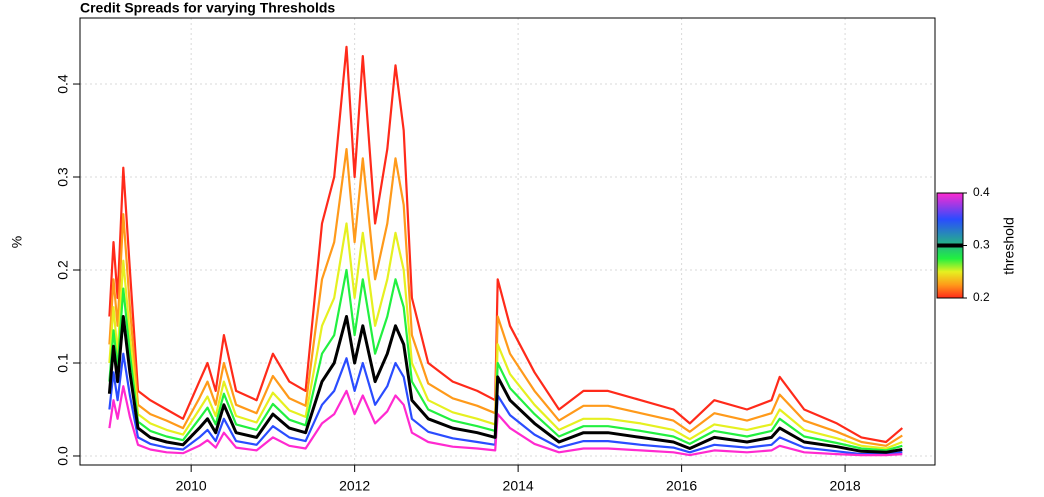 The height and width of the screenshot is (497, 1044). Describe the element at coordinates (981, 297) in the screenshot. I see `colorbar-tick-label: 0.2` at that location.